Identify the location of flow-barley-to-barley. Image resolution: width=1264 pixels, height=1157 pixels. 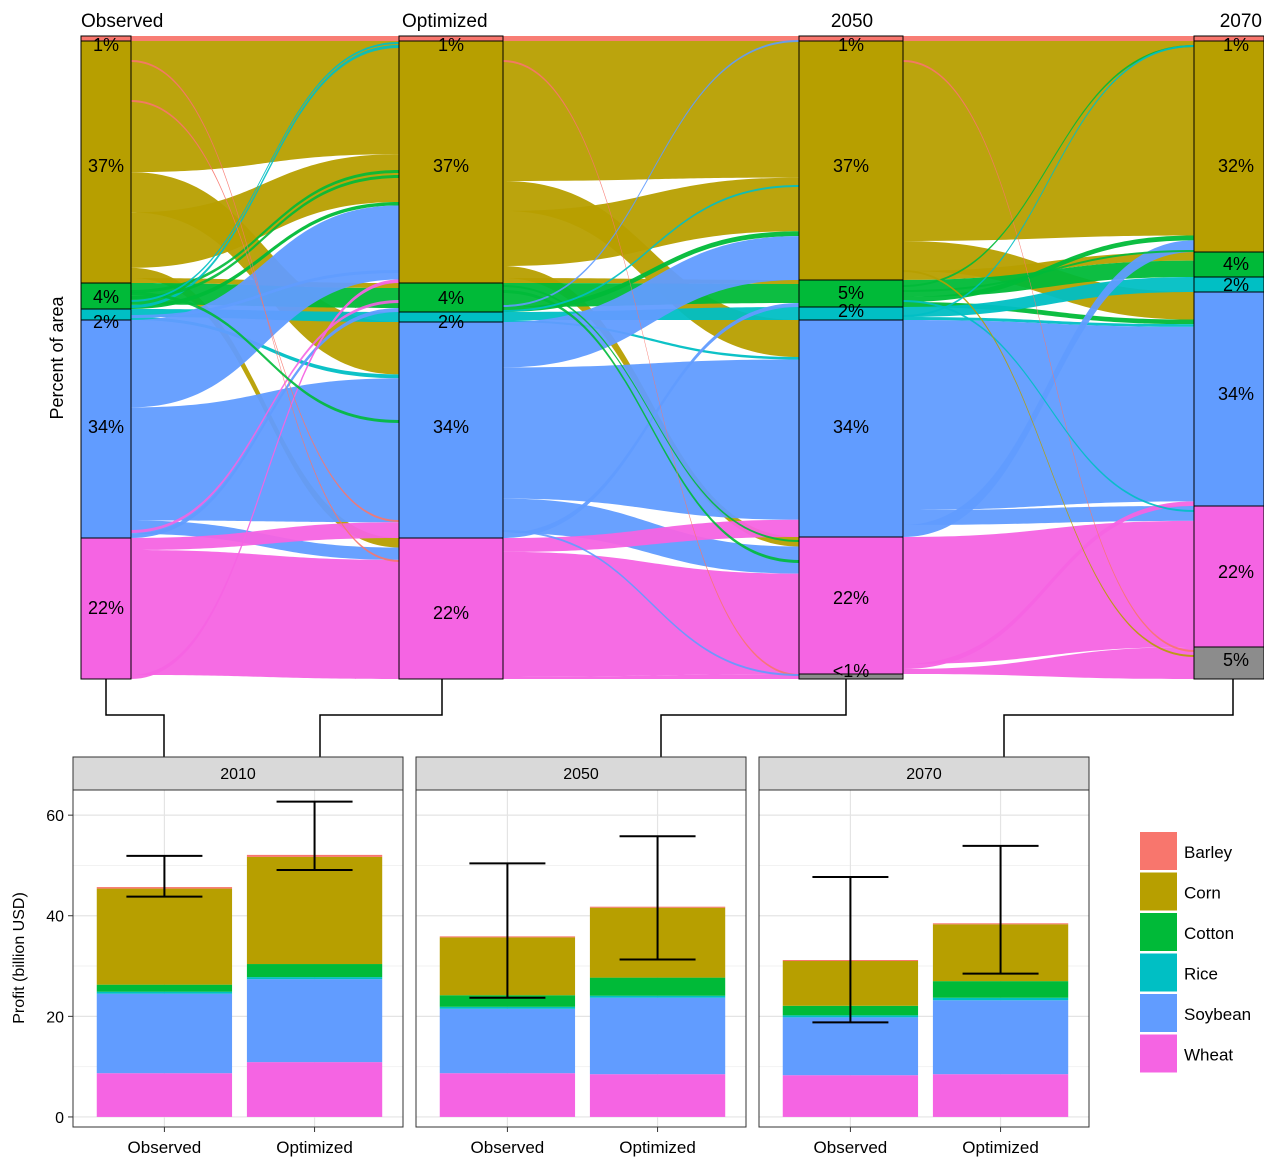
(1048, 38).